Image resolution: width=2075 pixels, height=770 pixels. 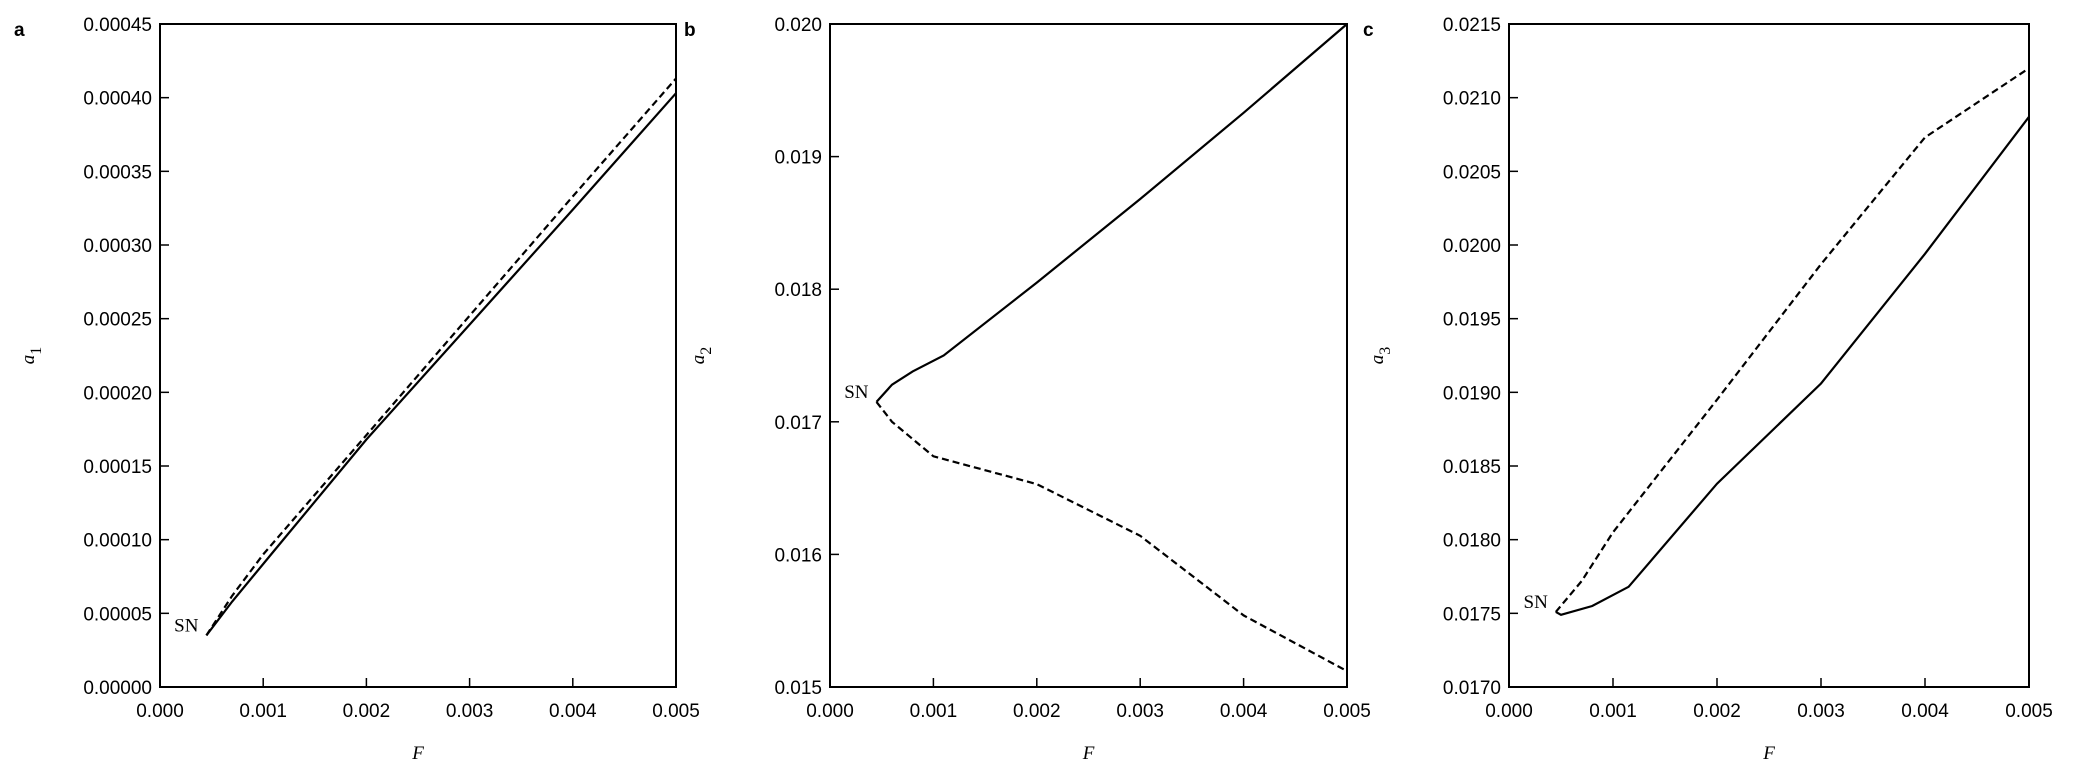 I want to click on y-tick-label: 0.00030, so click(x=117, y=246).